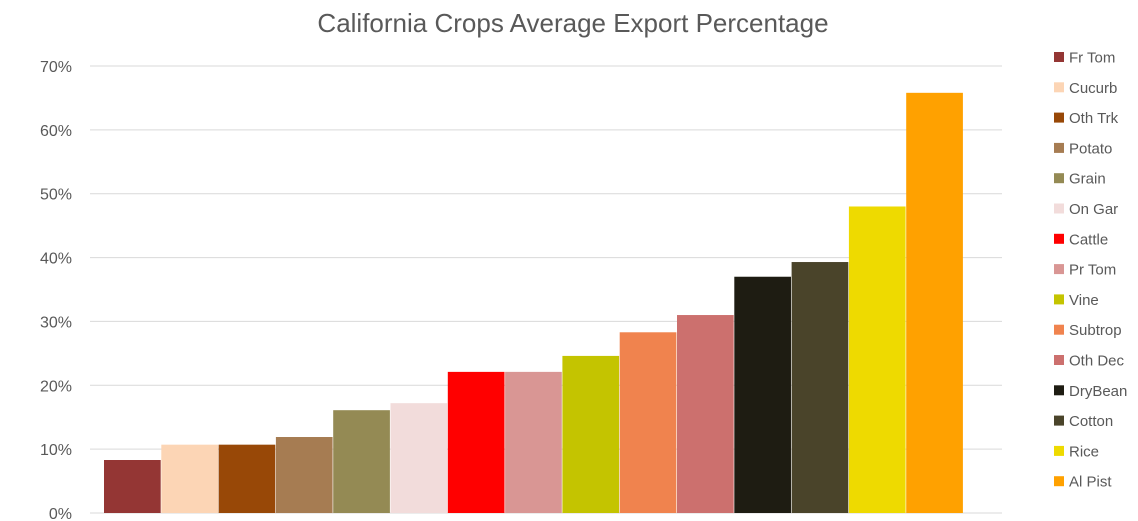 This screenshot has height=521, width=1138. I want to click on legend-label: On Gar, so click(1093, 209).